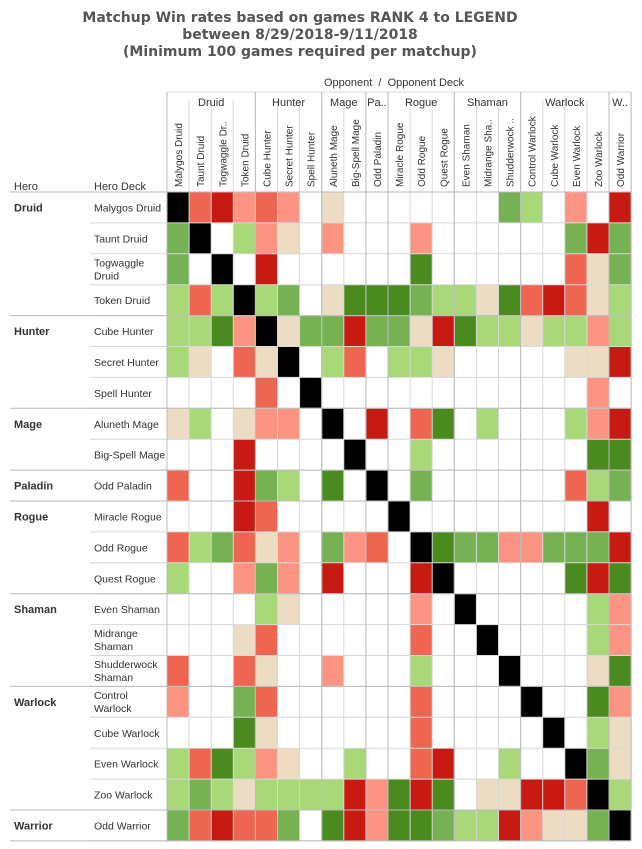 This screenshot has width=642, height=849. What do you see at coordinates (106, 276) in the screenshot?
I see `row-deck-label: Druid` at bounding box center [106, 276].